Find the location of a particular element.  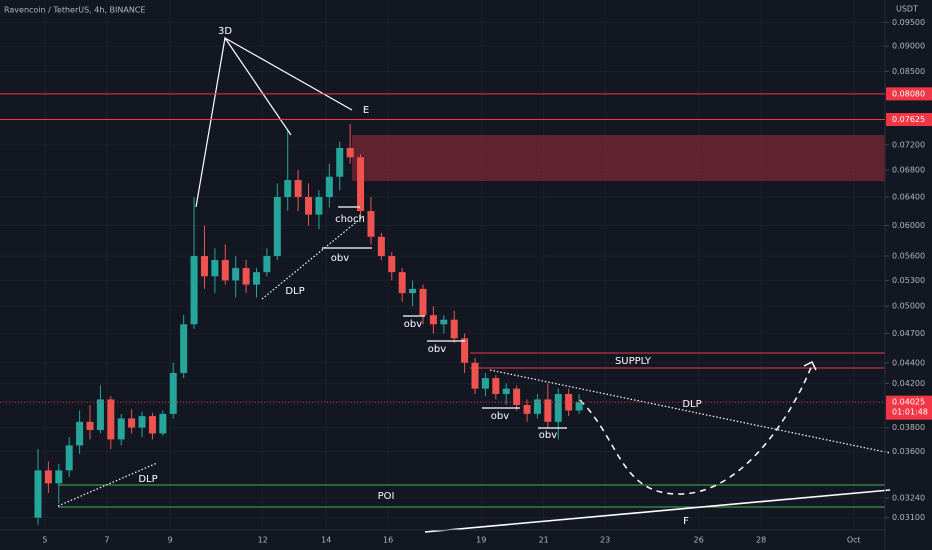

price-label: 0.08080 is located at coordinates (908, 93).